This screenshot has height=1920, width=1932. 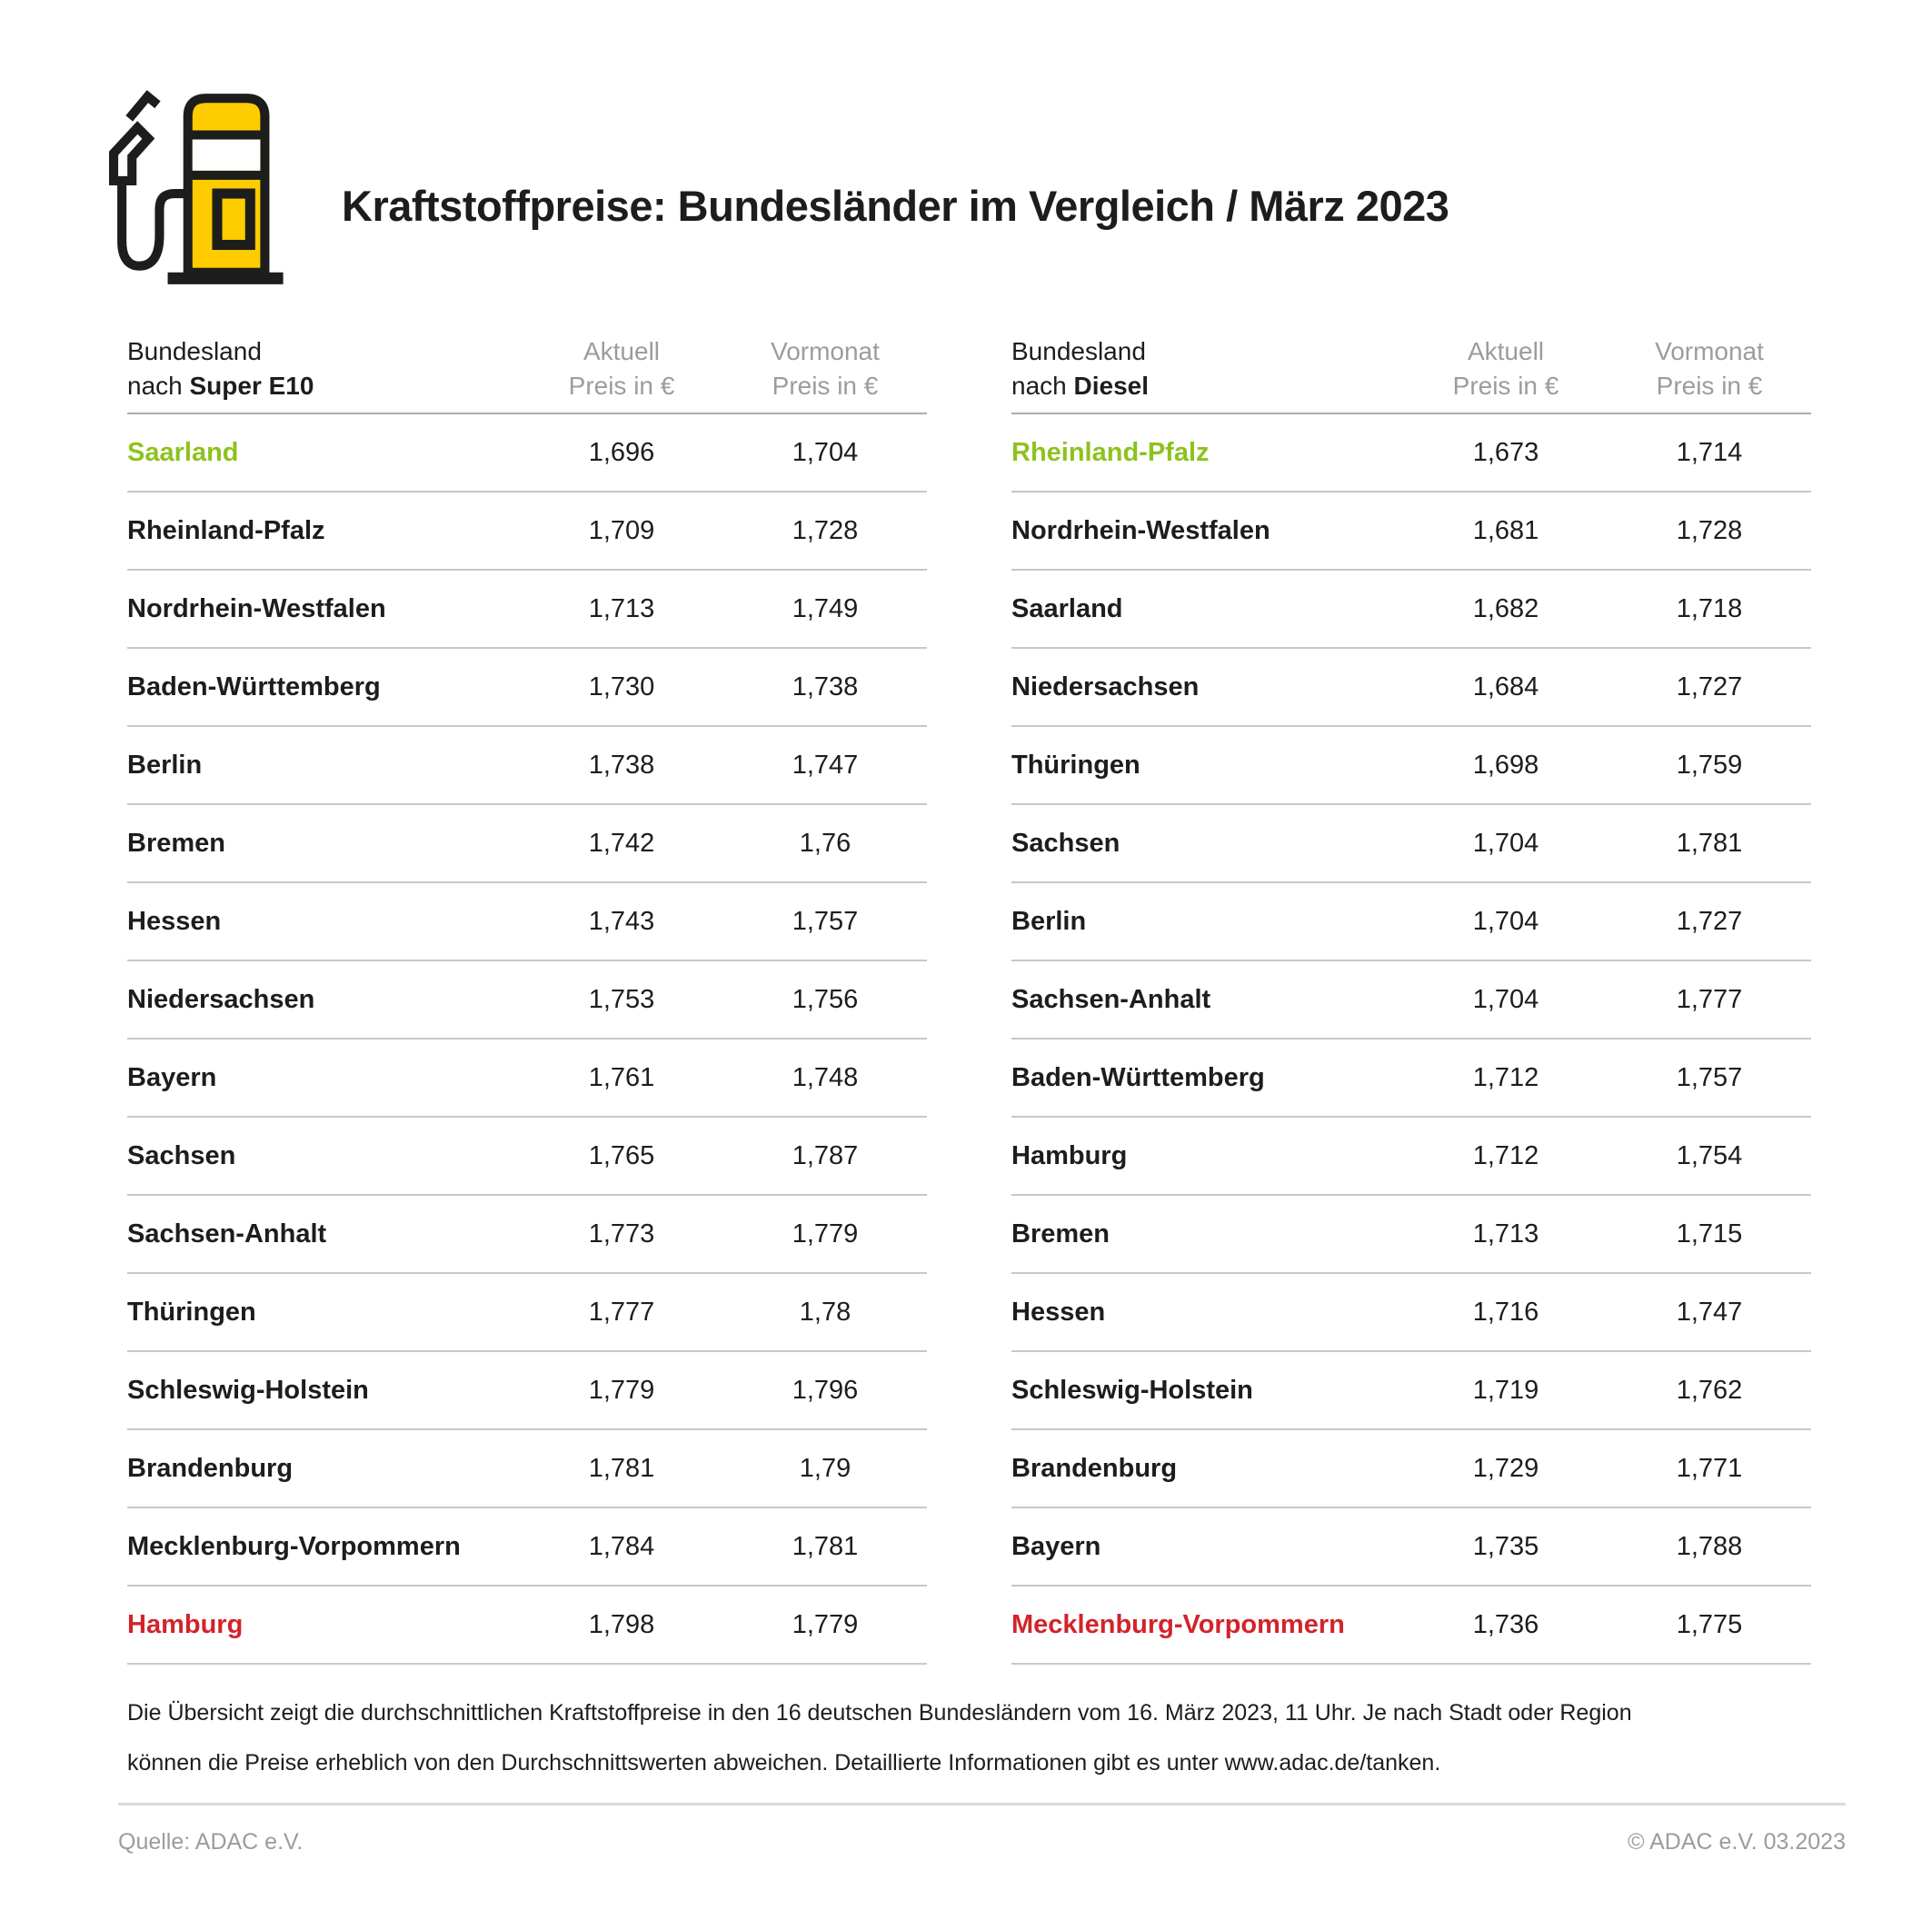 What do you see at coordinates (1208, 368) in the screenshot?
I see `column-header-bundesland: Bundesland nach Diesel` at bounding box center [1208, 368].